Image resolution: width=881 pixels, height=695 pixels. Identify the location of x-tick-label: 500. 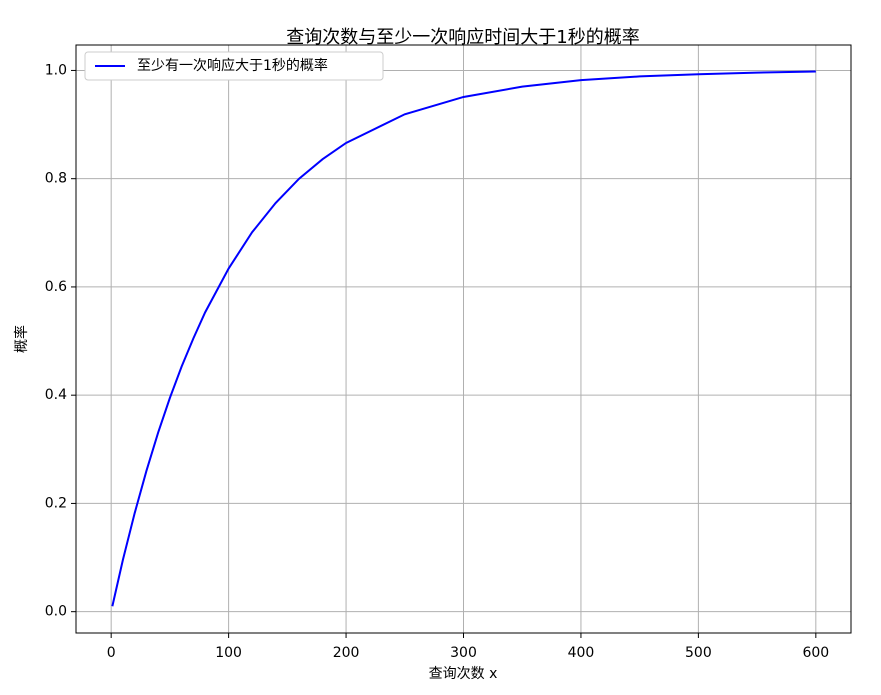
(698, 653).